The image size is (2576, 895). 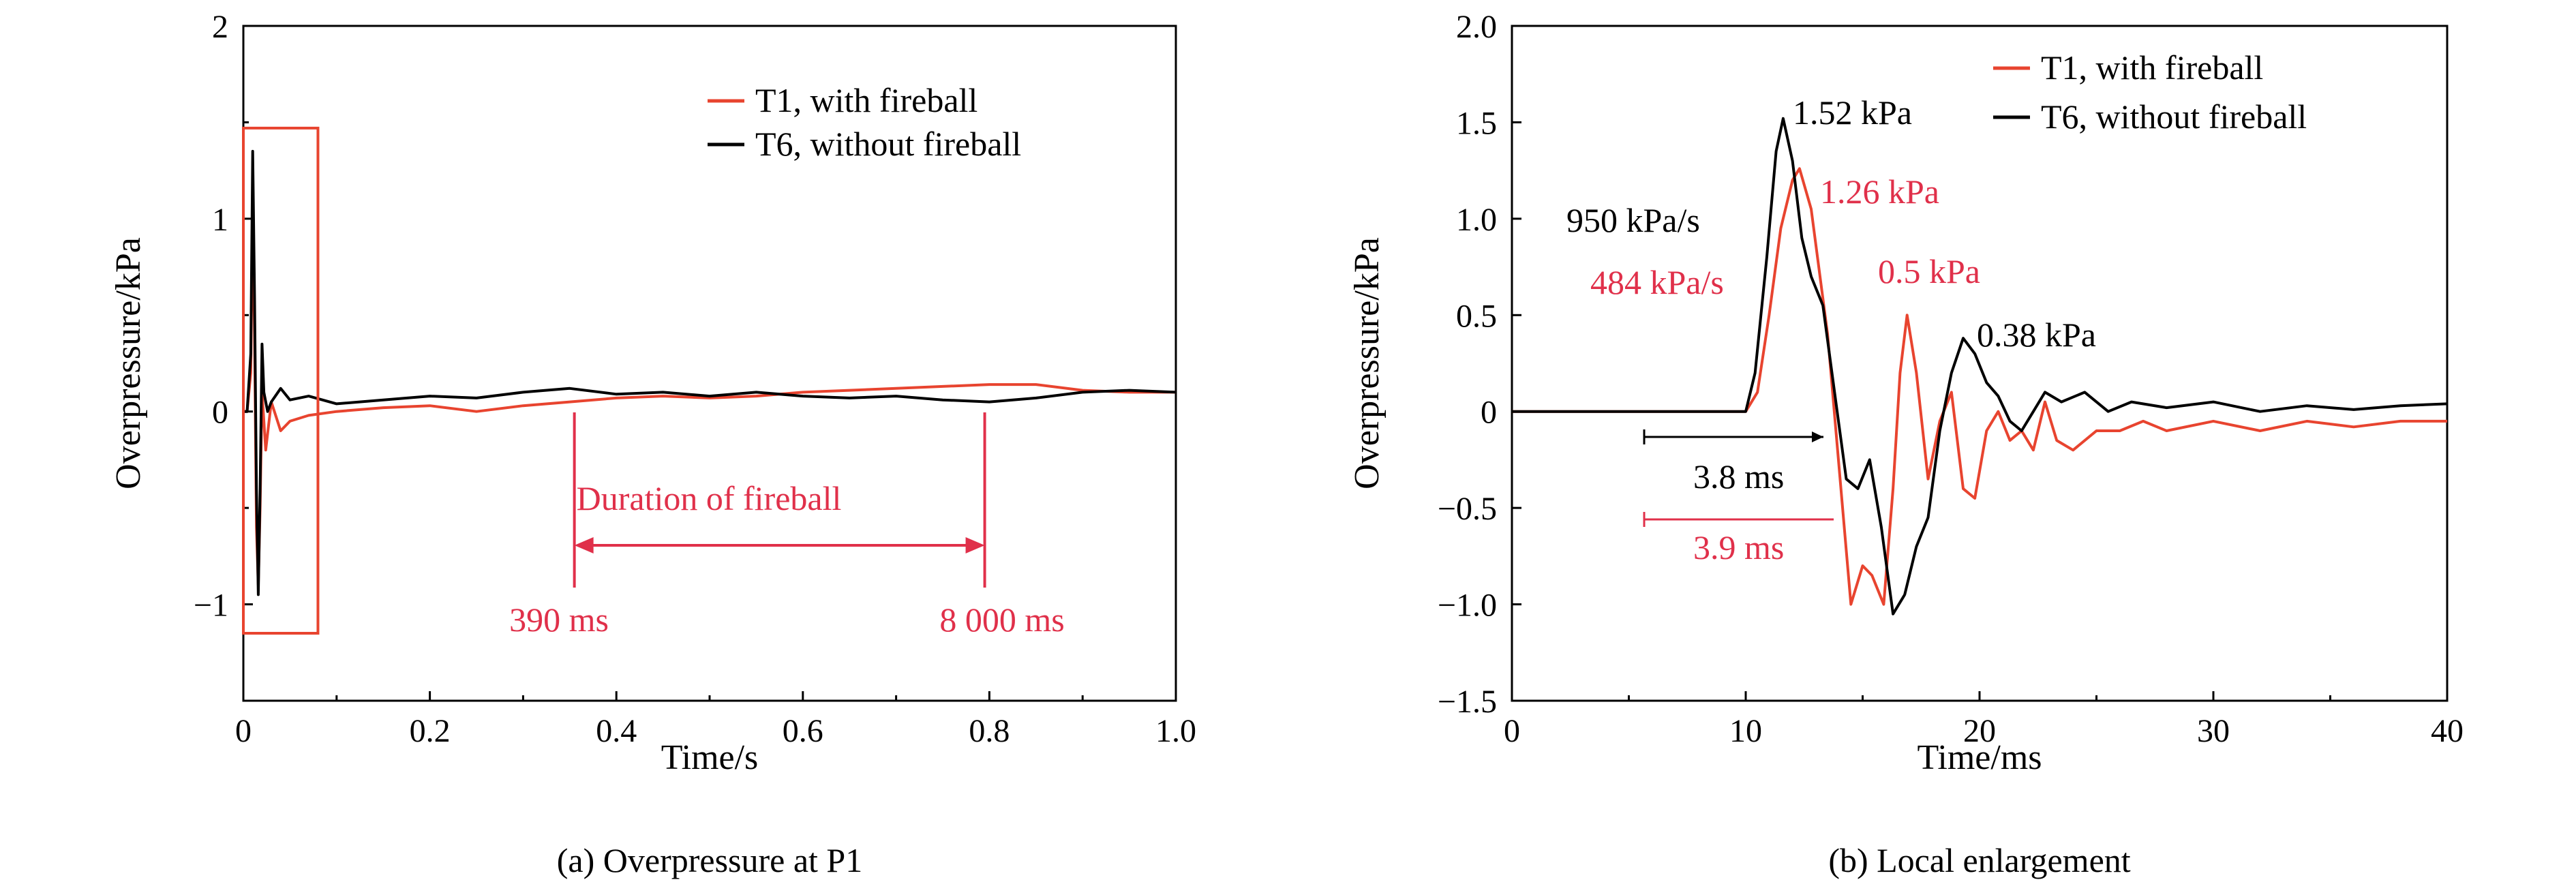 What do you see at coordinates (616, 731) in the screenshot?
I see `x-tick-label: 0.4` at bounding box center [616, 731].